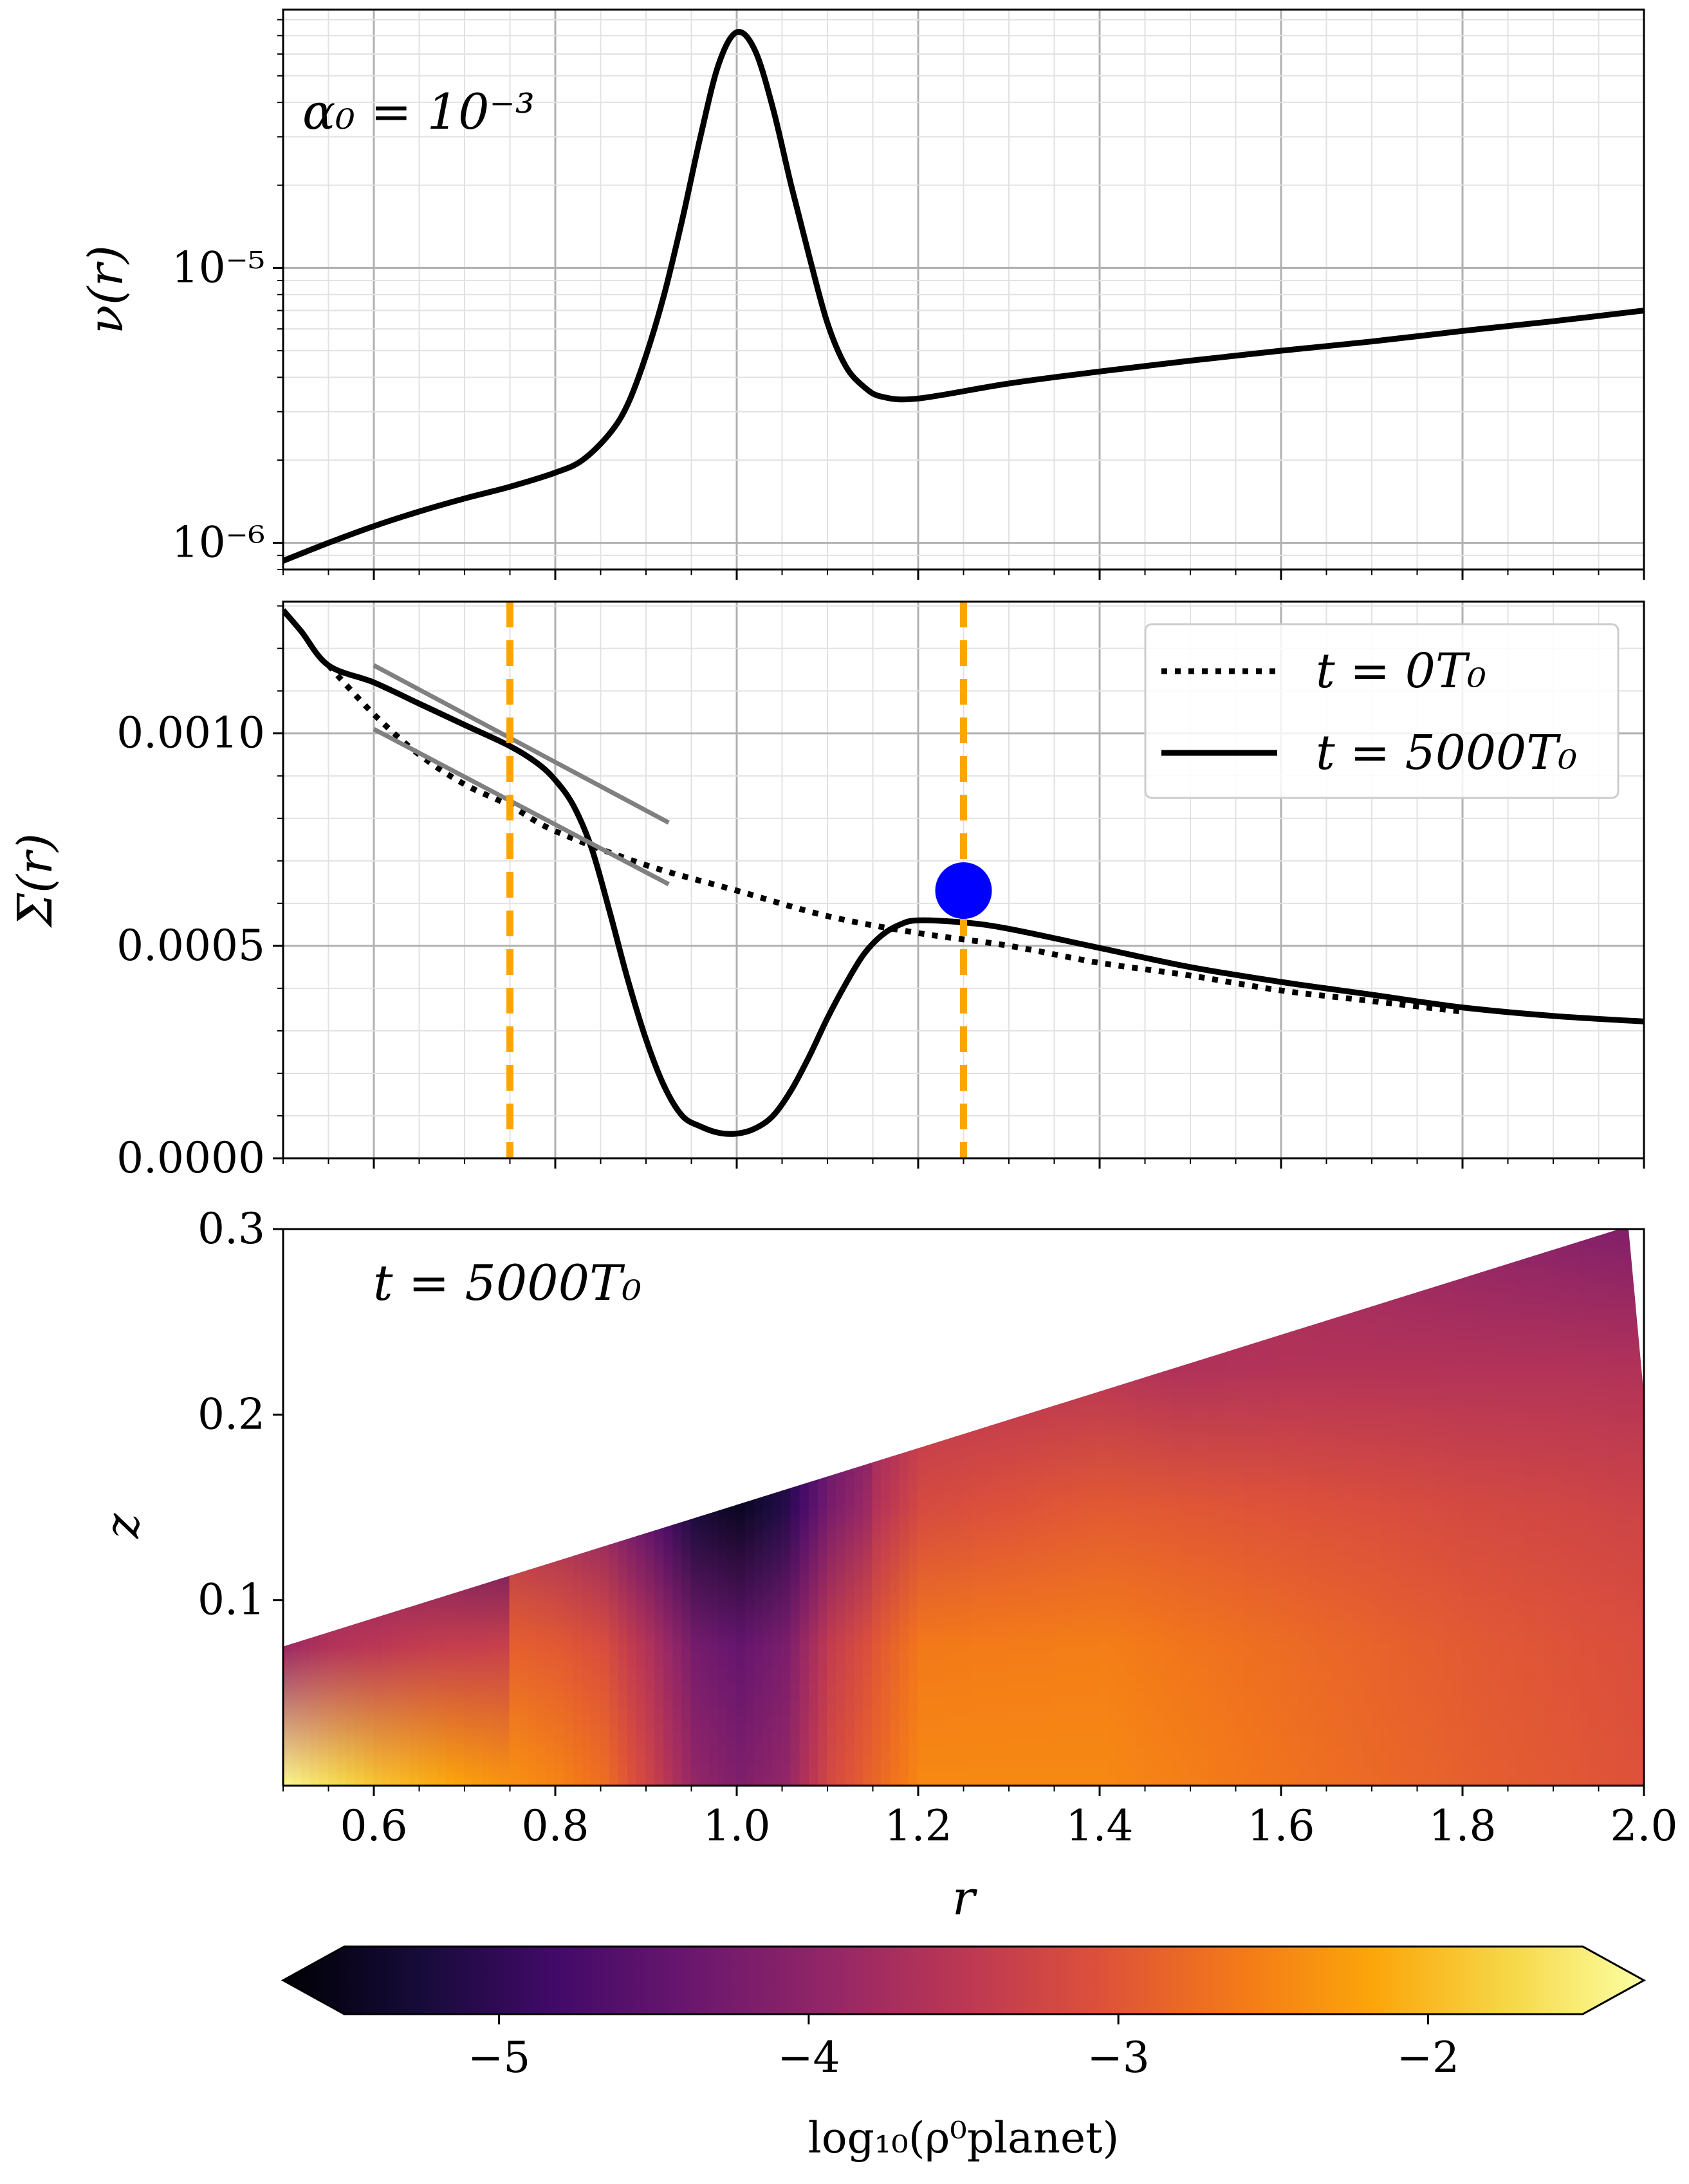  I want to click on x-tick-label: 0.6, so click(374, 1826).